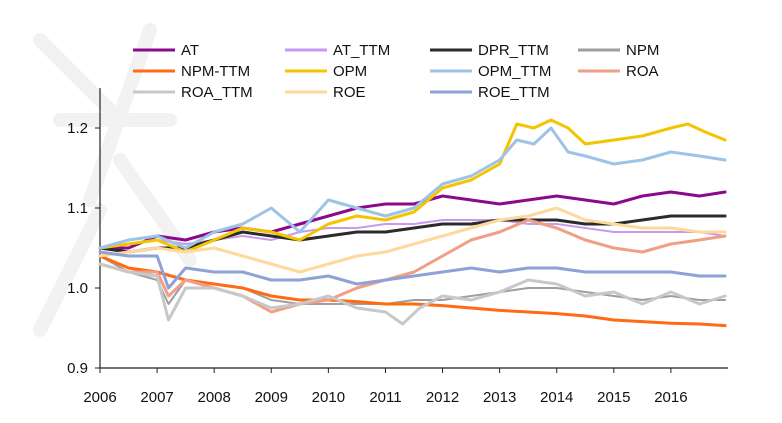 The image size is (782, 423). I want to click on legend-label: ROE_TTM, so click(514, 92).